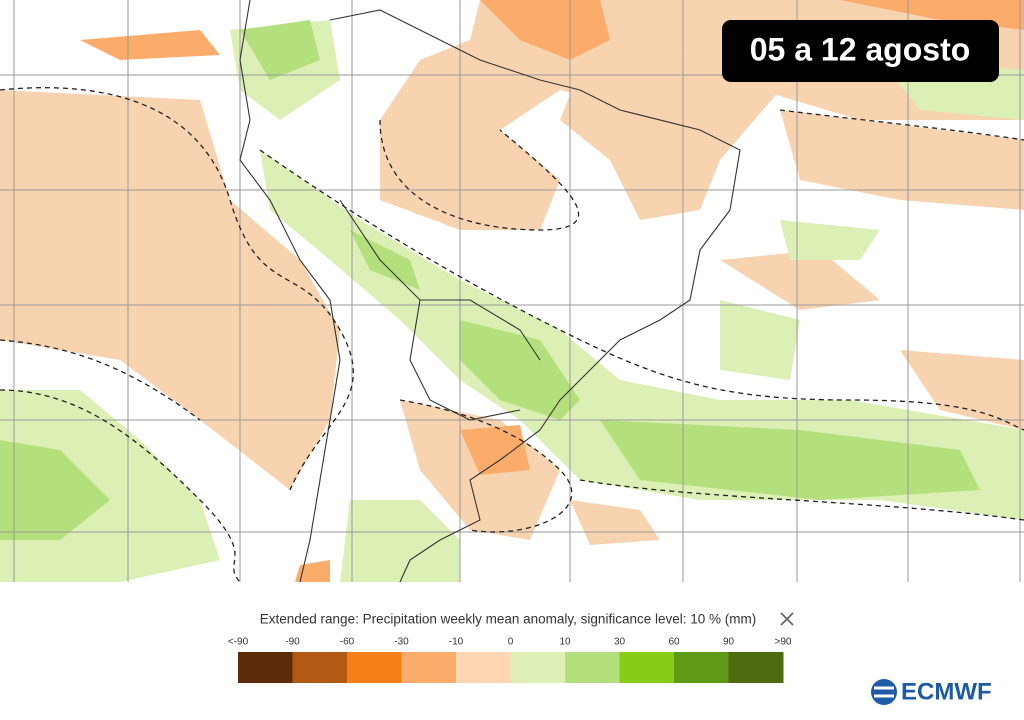 This screenshot has height=720, width=1024. Describe the element at coordinates (620, 642) in the screenshot. I see `legend-label: 30` at that location.